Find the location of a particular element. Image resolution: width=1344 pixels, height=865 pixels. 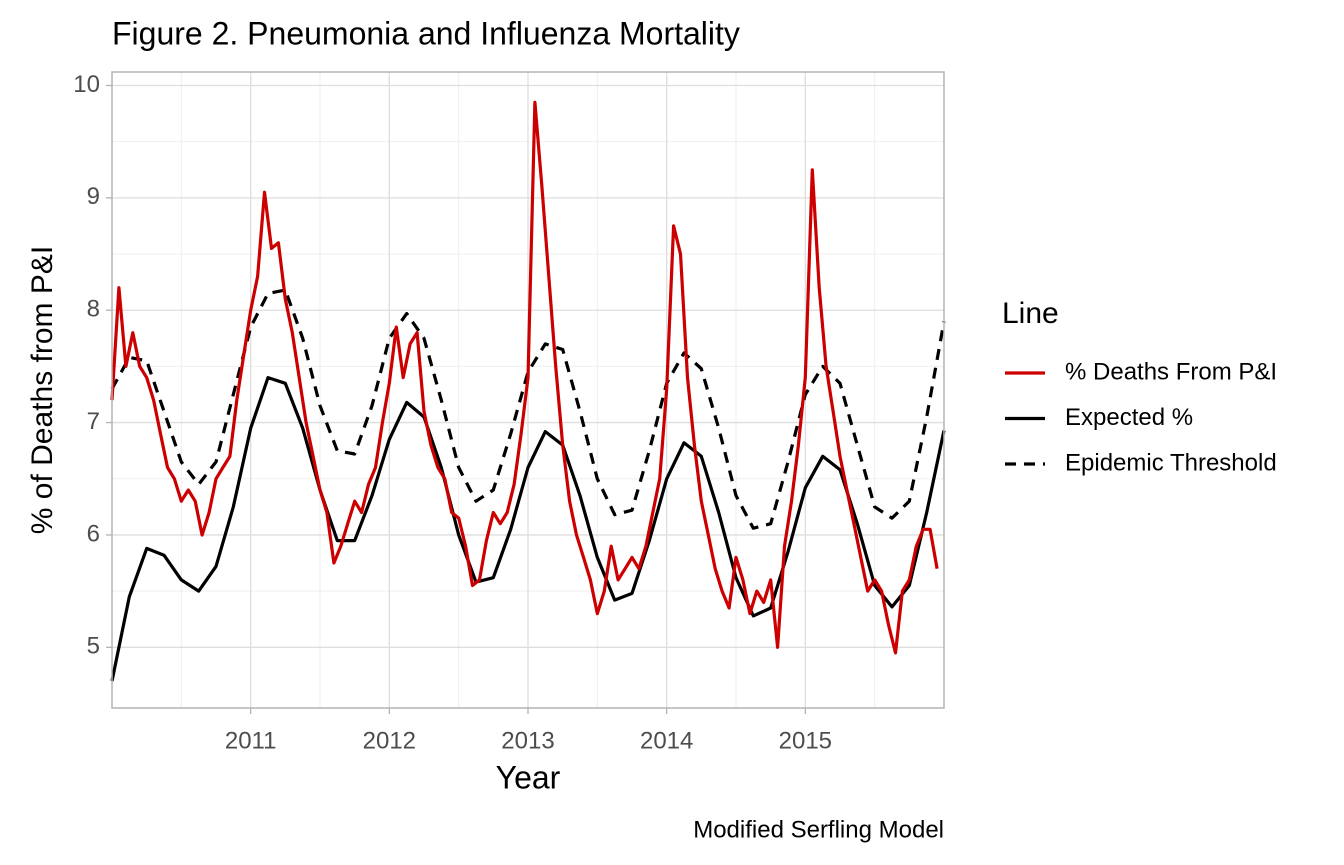

y-tick-label: 8 is located at coordinates (93, 309).